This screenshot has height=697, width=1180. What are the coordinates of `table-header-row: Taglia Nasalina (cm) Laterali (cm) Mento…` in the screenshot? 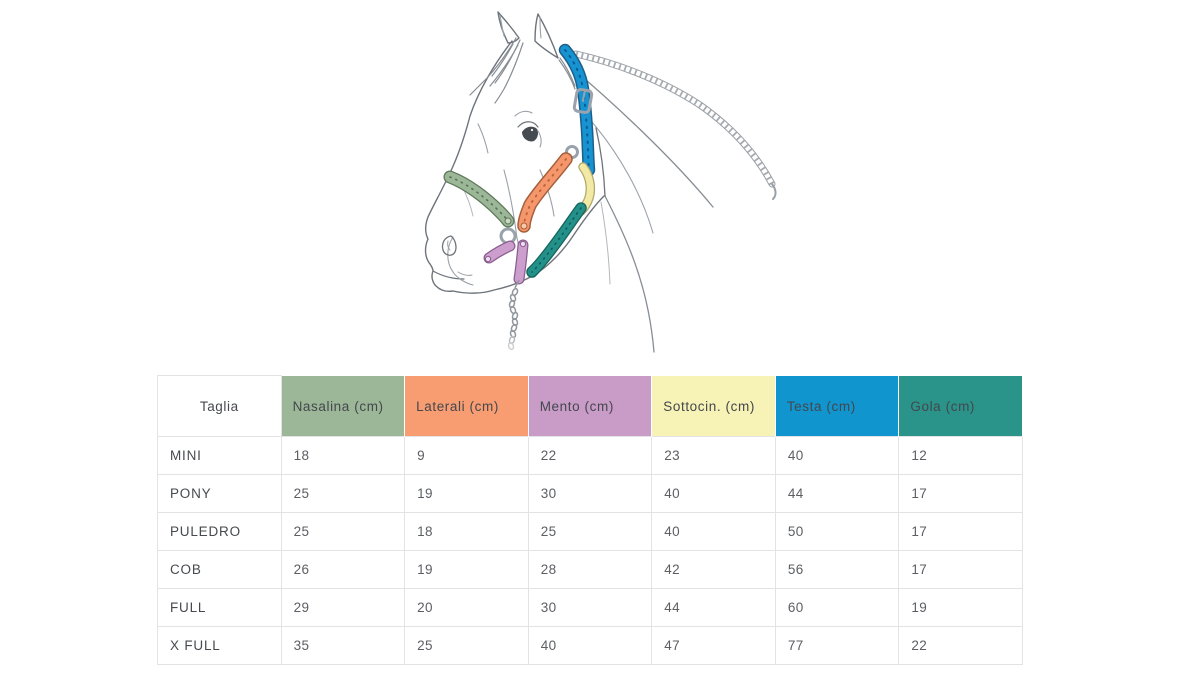 It's located at (590, 406).